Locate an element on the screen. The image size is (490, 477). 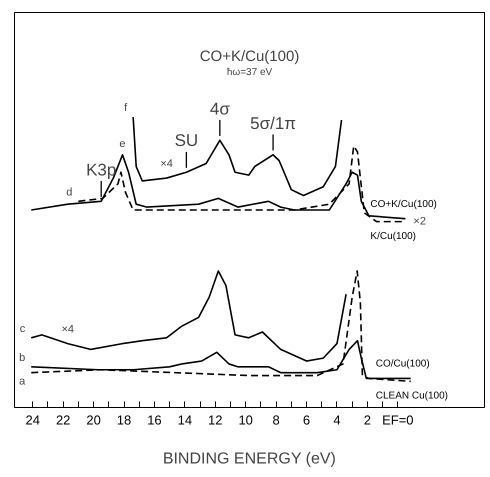
x-tick-label: 24 is located at coordinates (33, 420).